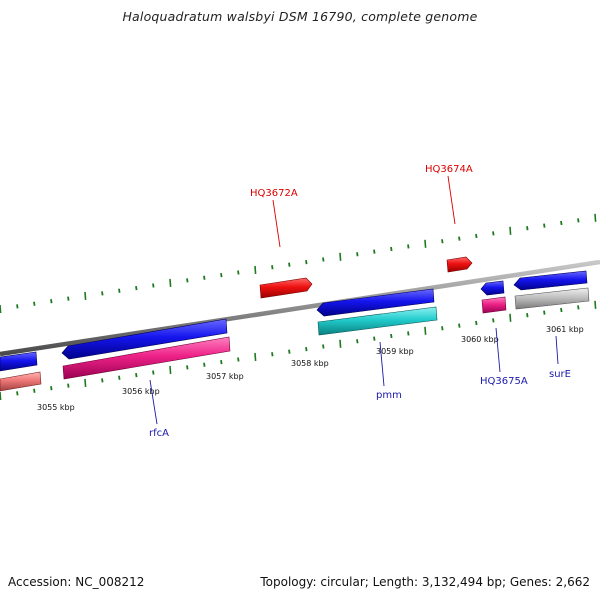 Image resolution: width=600 pixels, height=600 pixels. What do you see at coordinates (557, 350) in the screenshot?
I see `callout-line-sure` at bounding box center [557, 350].